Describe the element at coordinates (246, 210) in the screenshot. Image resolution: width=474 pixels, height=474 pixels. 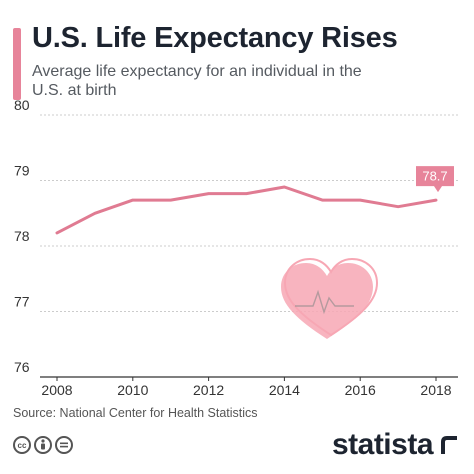
I see `life-expectancy-line` at that location.